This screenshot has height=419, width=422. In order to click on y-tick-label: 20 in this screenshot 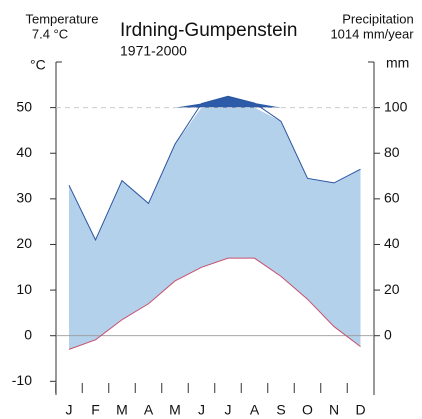, I will do `click(24, 243)`.